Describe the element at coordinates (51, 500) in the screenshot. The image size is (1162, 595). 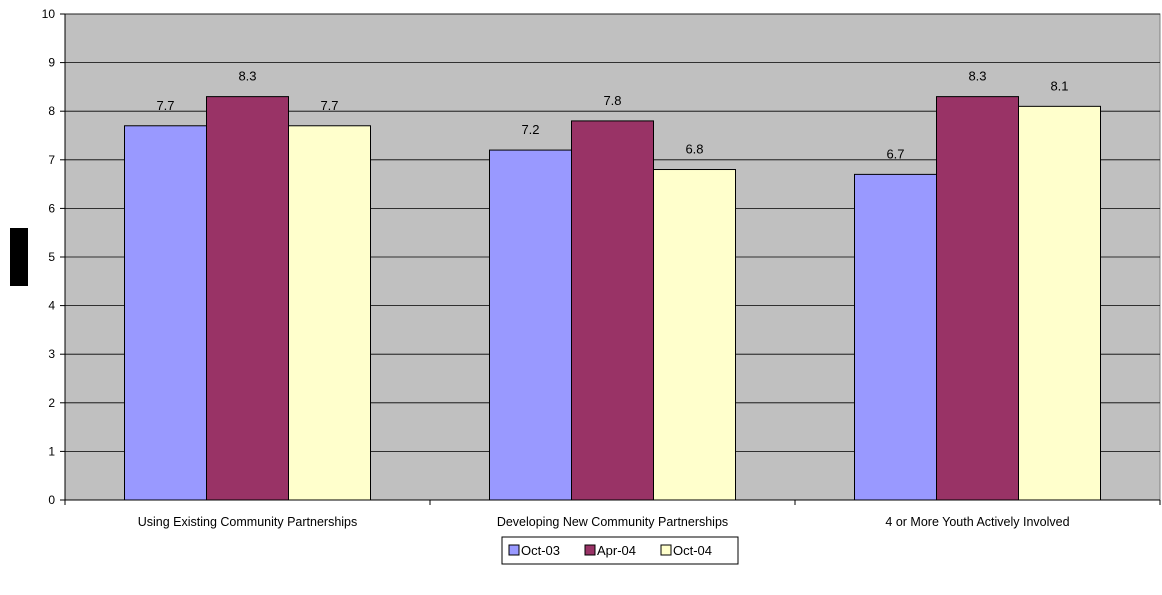
I see `y-tick-label: 0` at that location.